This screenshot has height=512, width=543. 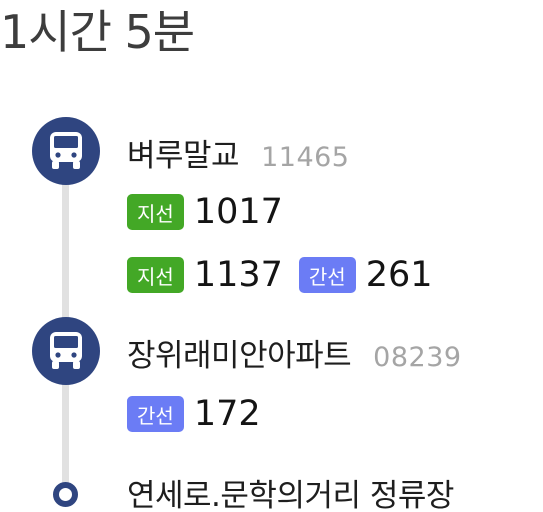 I want to click on stop-row-2: 장위래미안아파트 08239, so click(x=294, y=352).